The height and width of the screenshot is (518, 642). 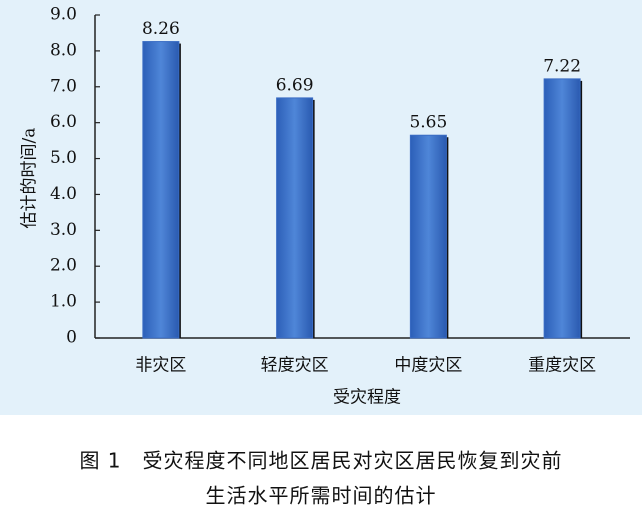 I want to click on y-tick-label: 3.0, so click(x=63, y=230).